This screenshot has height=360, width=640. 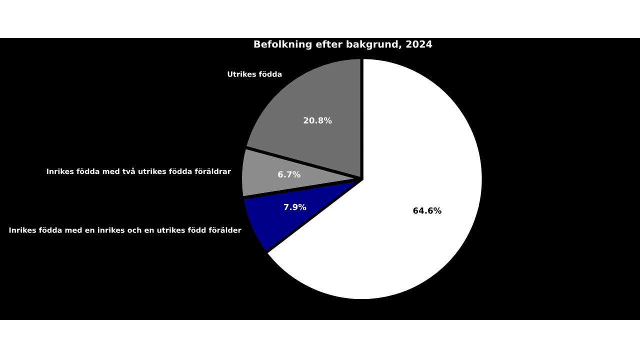 What do you see at coordinates (343, 45) in the screenshot?
I see `chart-title: Befolkning efter bakgrund, 2024` at bounding box center [343, 45].